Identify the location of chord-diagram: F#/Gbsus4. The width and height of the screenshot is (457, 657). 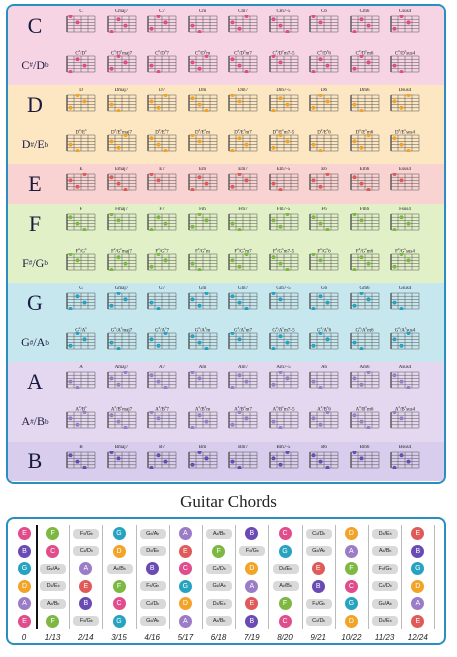
(405, 260).